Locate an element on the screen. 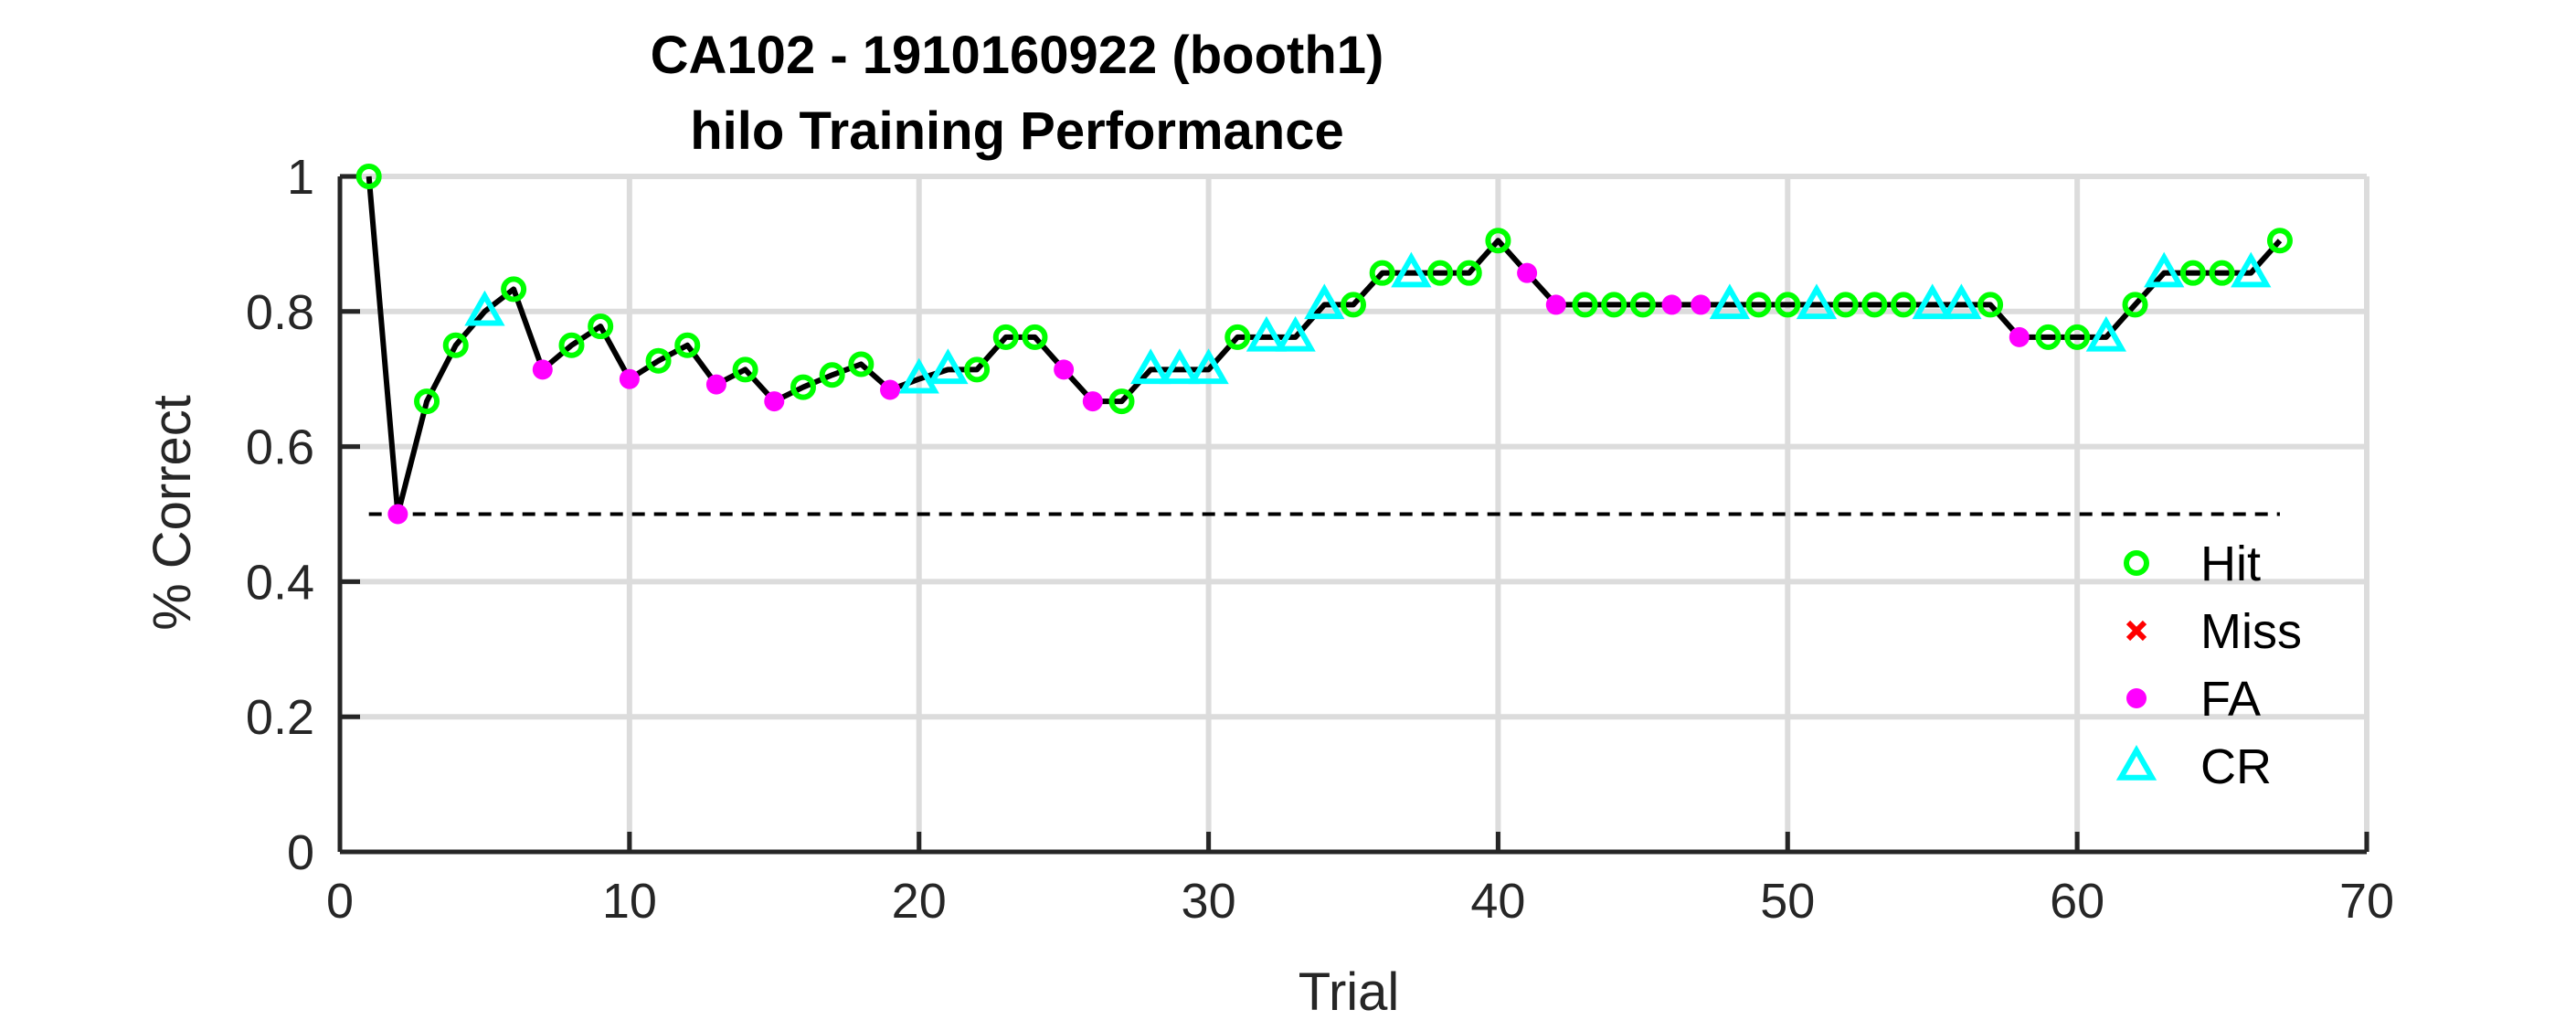 This screenshot has width=2576, height=1031. x-tick-label: 60 is located at coordinates (2077, 901).